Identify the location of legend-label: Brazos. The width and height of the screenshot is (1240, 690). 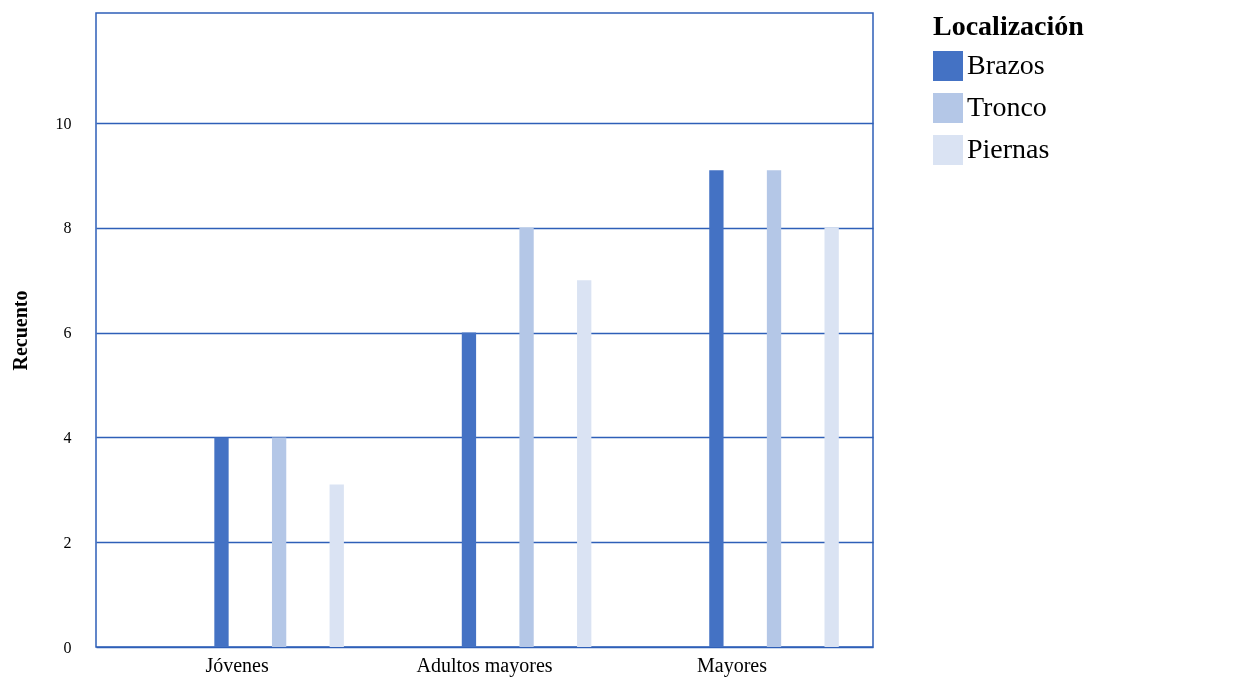
(1006, 64).